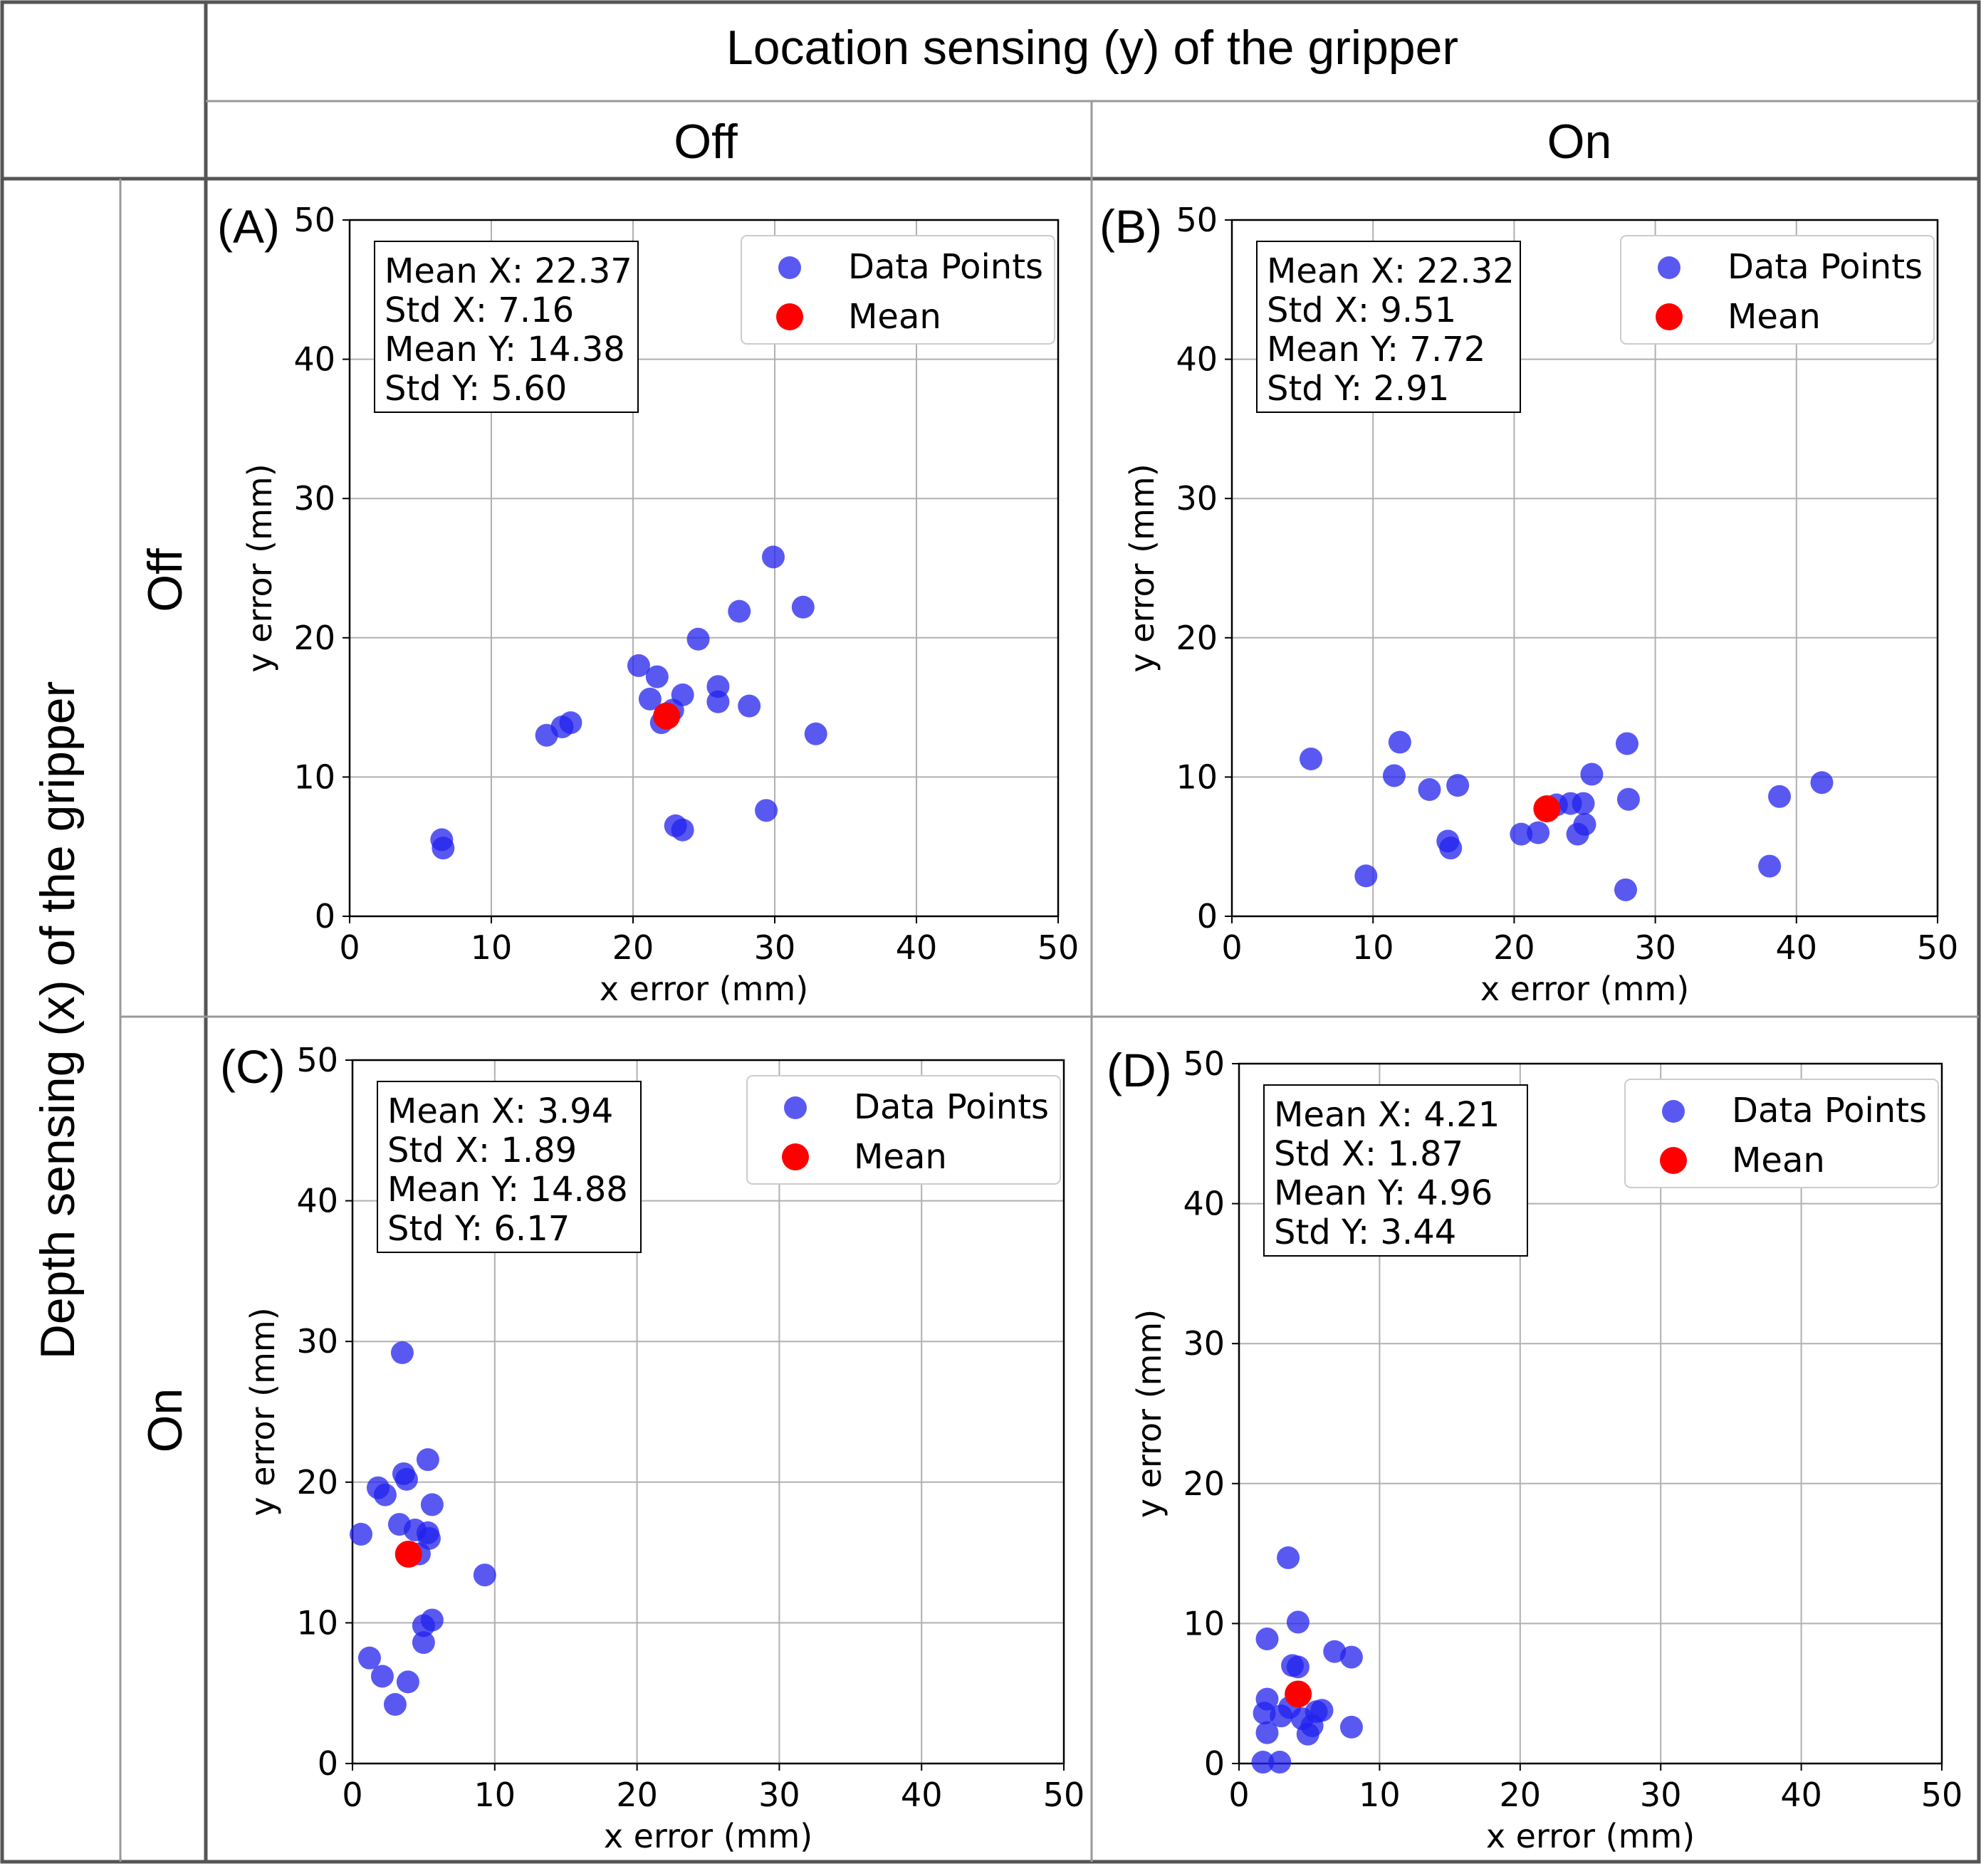 The height and width of the screenshot is (1876, 1981). What do you see at coordinates (478, 1229) in the screenshot?
I see `stats-line: Std Y: 6.17` at bounding box center [478, 1229].